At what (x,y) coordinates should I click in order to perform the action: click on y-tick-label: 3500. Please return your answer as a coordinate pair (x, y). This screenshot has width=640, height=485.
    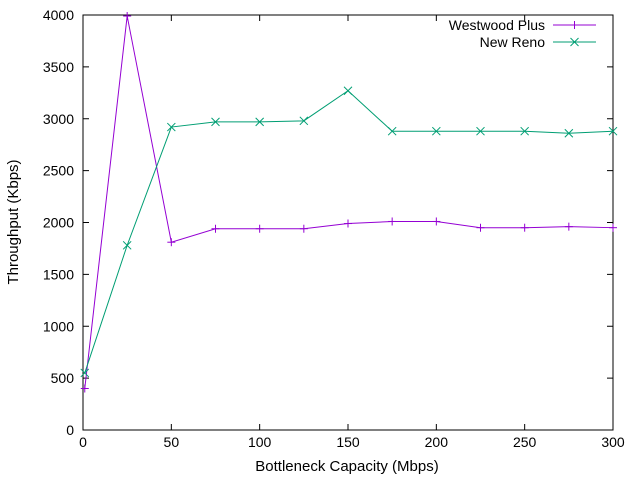
    Looking at the image, I should click on (58, 67).